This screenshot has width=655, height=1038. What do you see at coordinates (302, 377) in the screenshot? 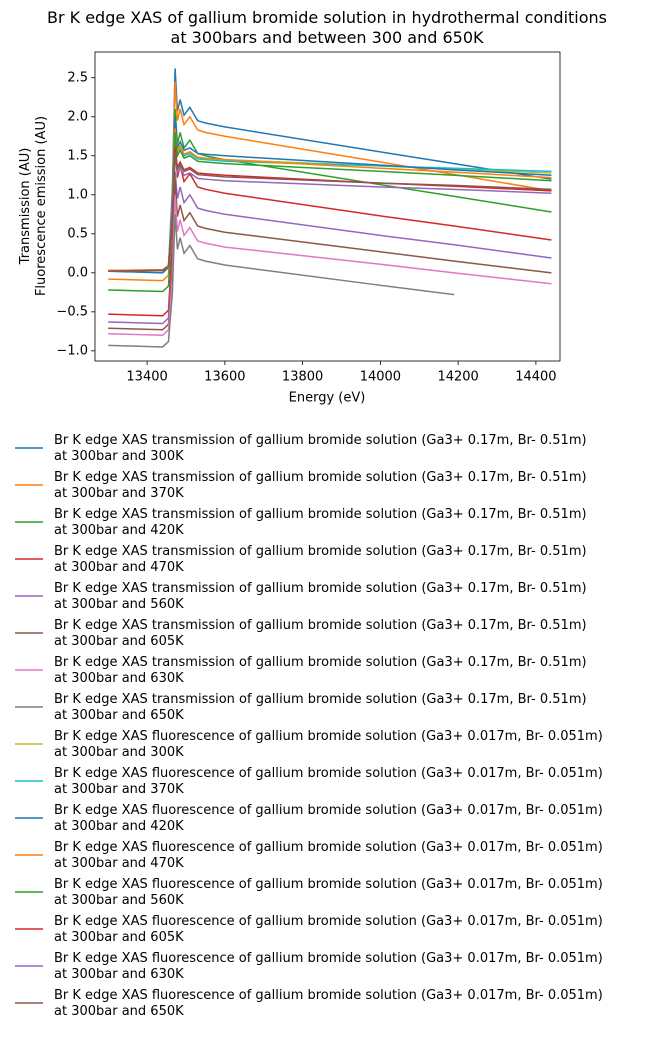
I see `x-tick-label: 13800` at bounding box center [302, 377].